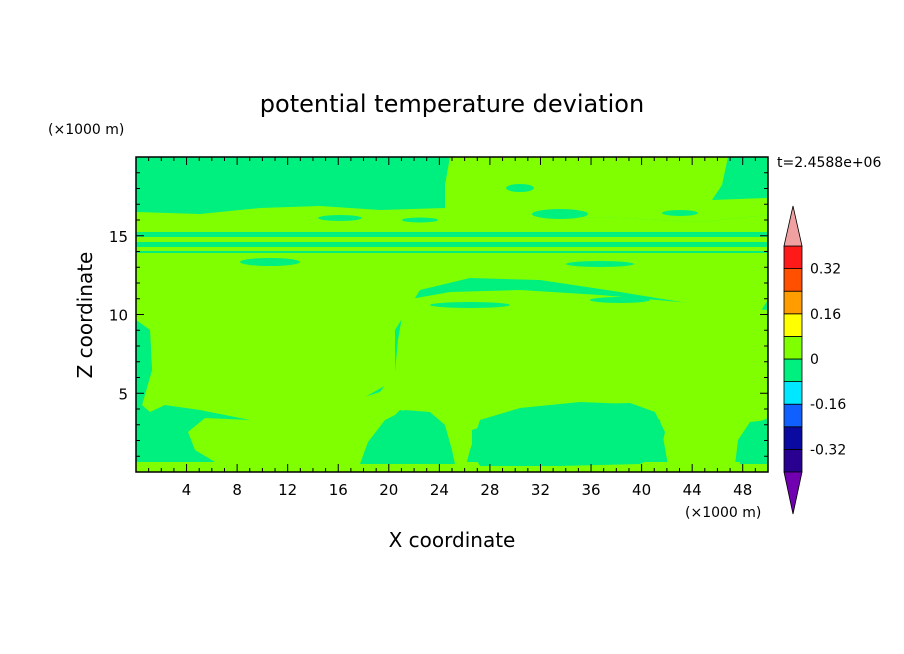  I want to click on chart-title: potential temperature deviation, so click(452, 104).